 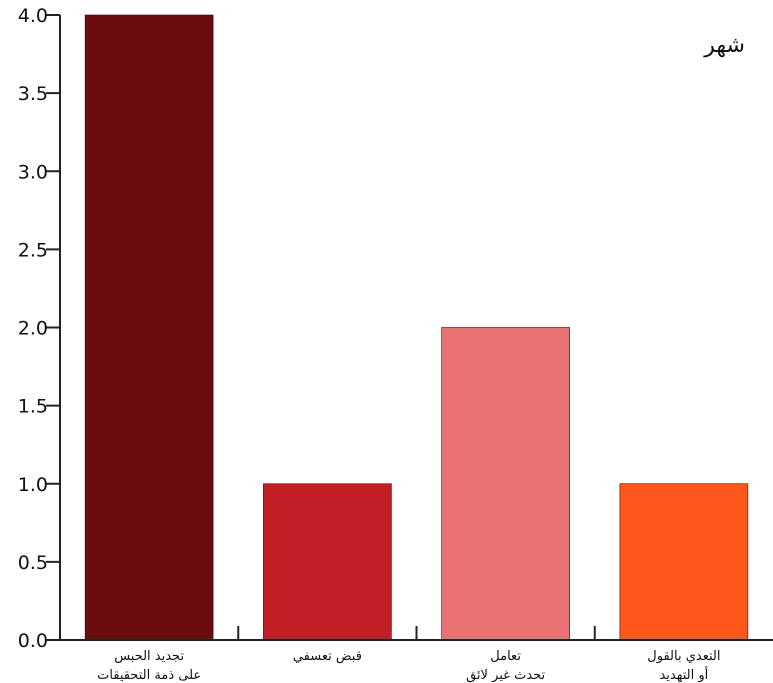 I want to click on y-tick-label: 4.0, so click(x=33, y=16).